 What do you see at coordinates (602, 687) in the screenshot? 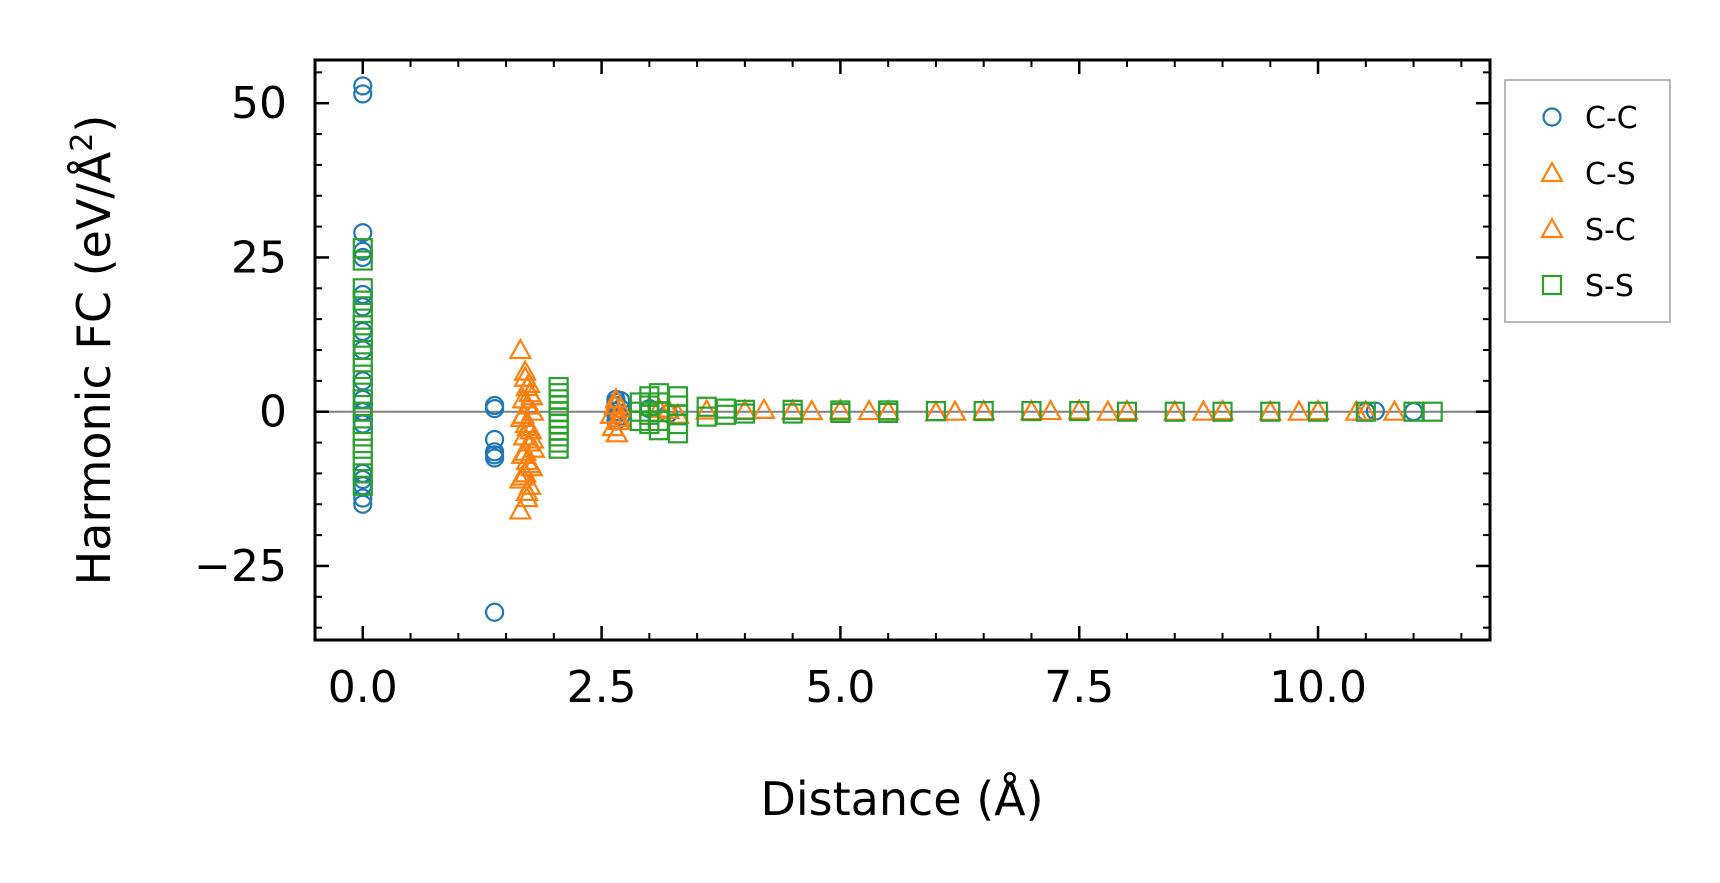
I see `x-tick-label: 2.5` at bounding box center [602, 687].